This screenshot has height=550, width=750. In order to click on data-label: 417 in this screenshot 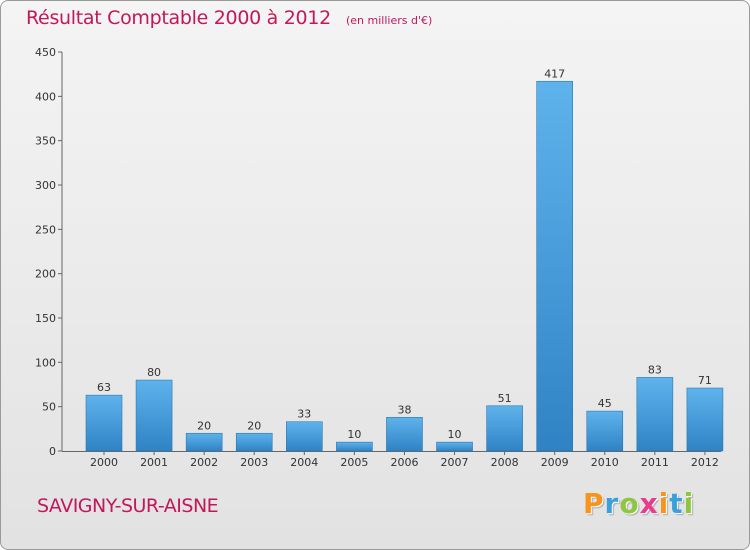, I will do `click(554, 73)`.